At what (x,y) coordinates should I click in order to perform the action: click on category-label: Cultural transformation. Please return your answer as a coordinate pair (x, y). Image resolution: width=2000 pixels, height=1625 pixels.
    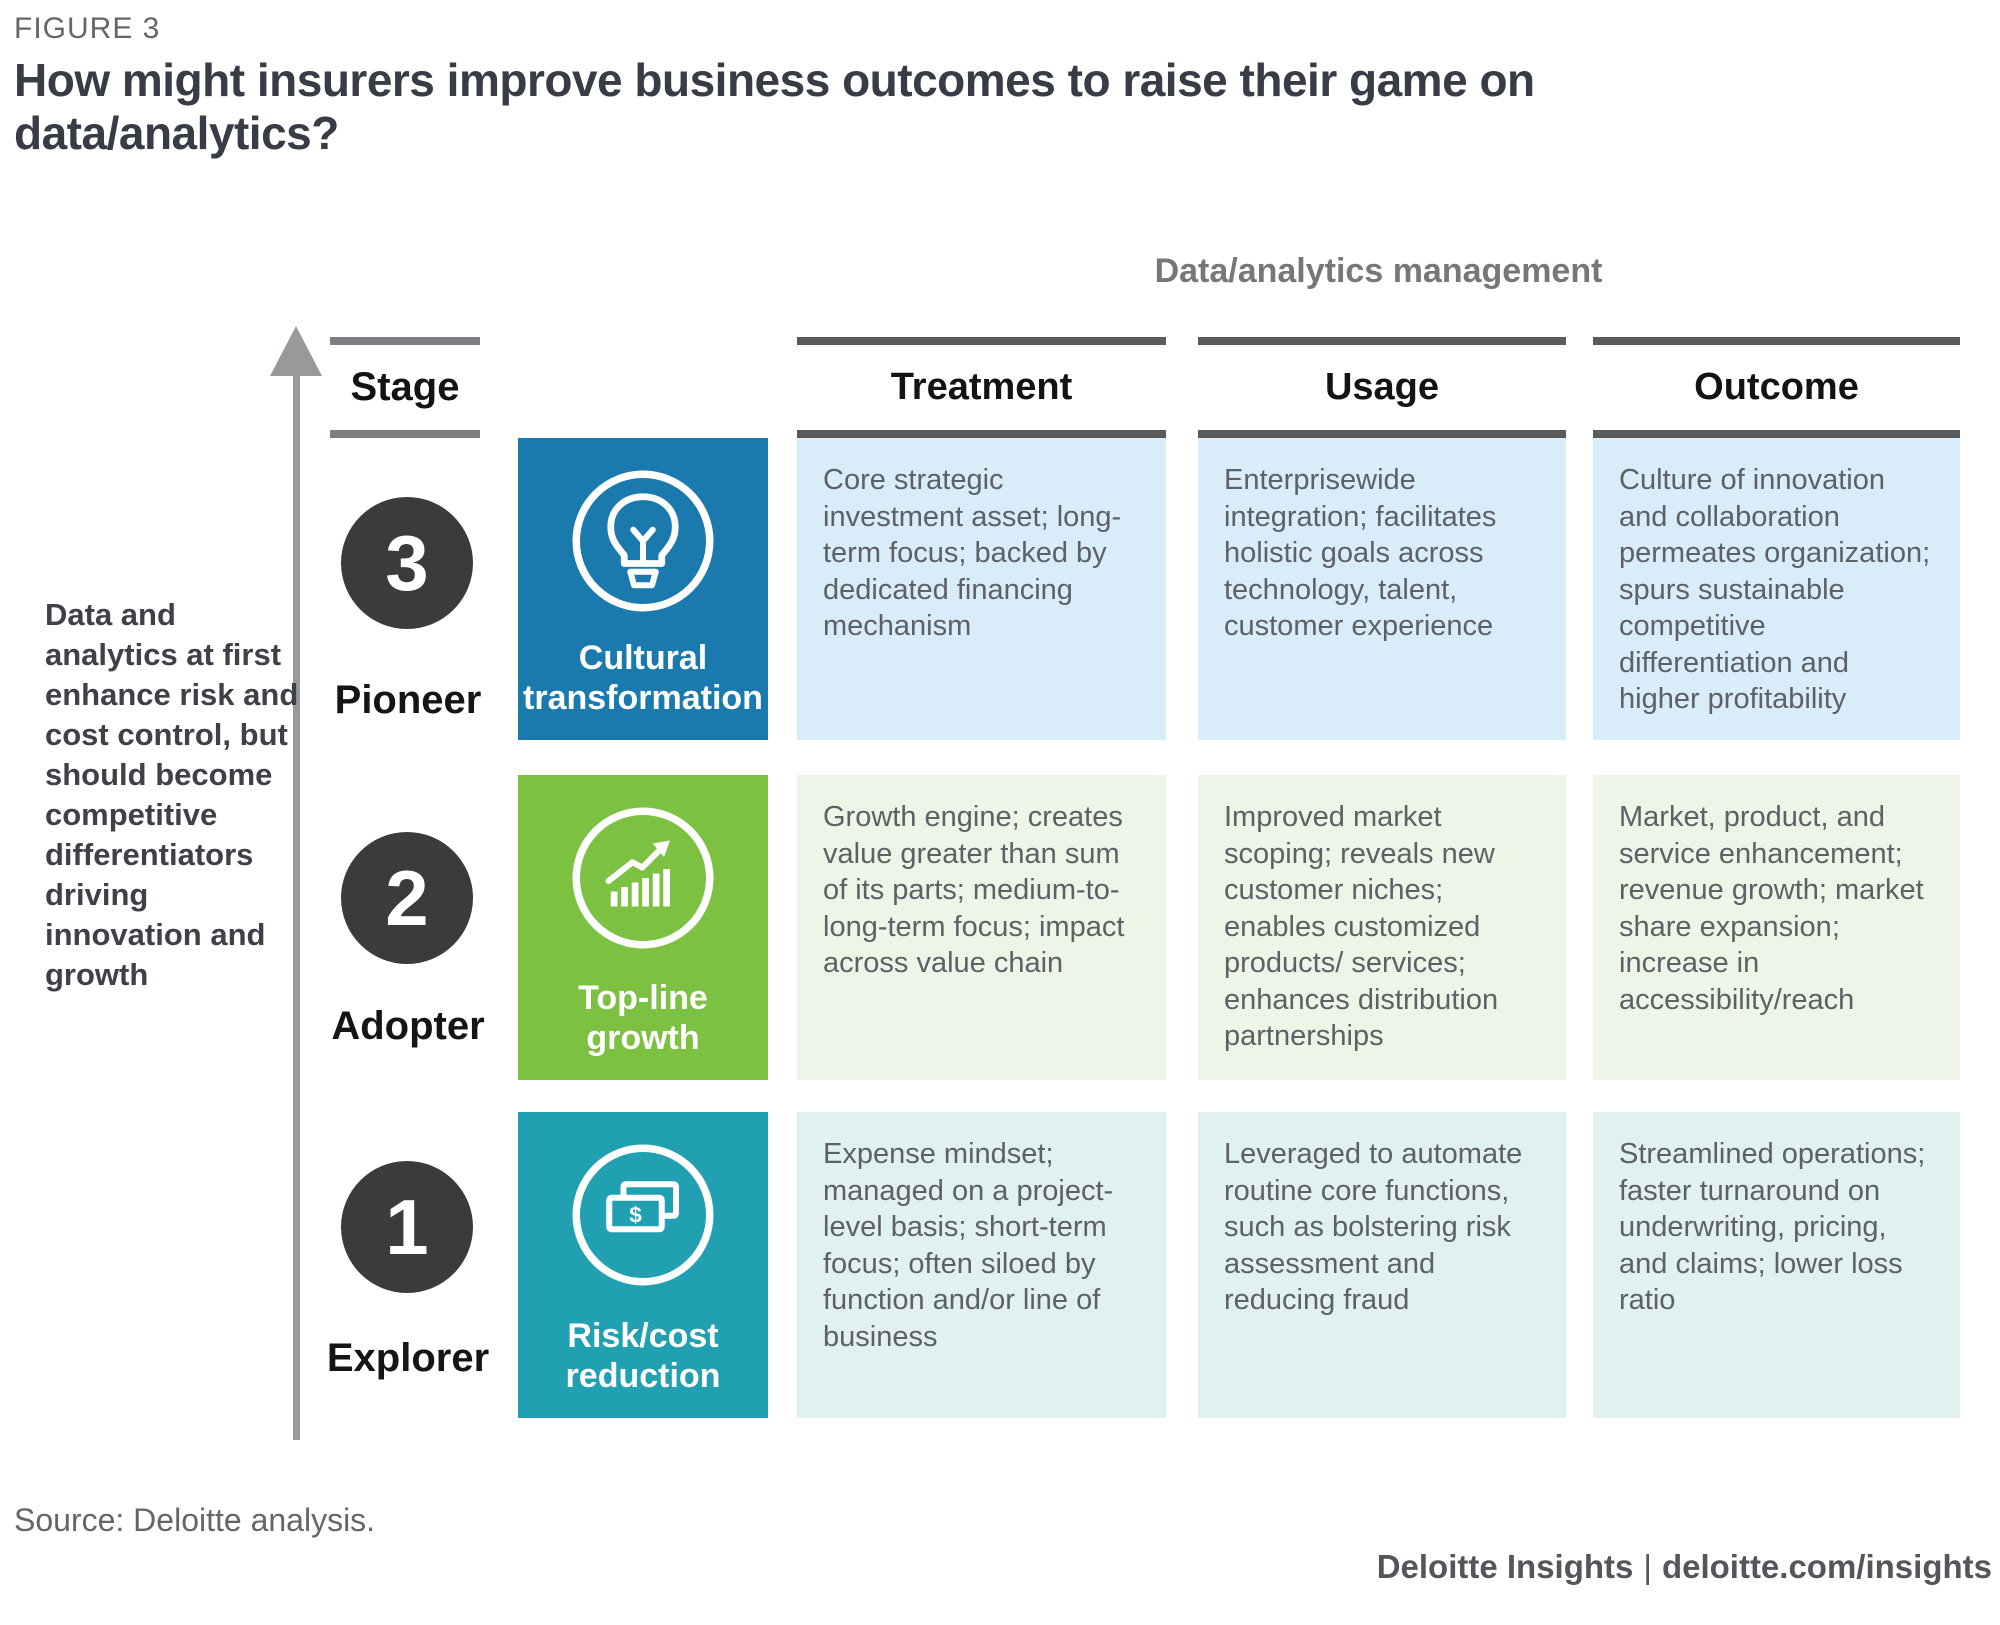
    Looking at the image, I should click on (643, 677).